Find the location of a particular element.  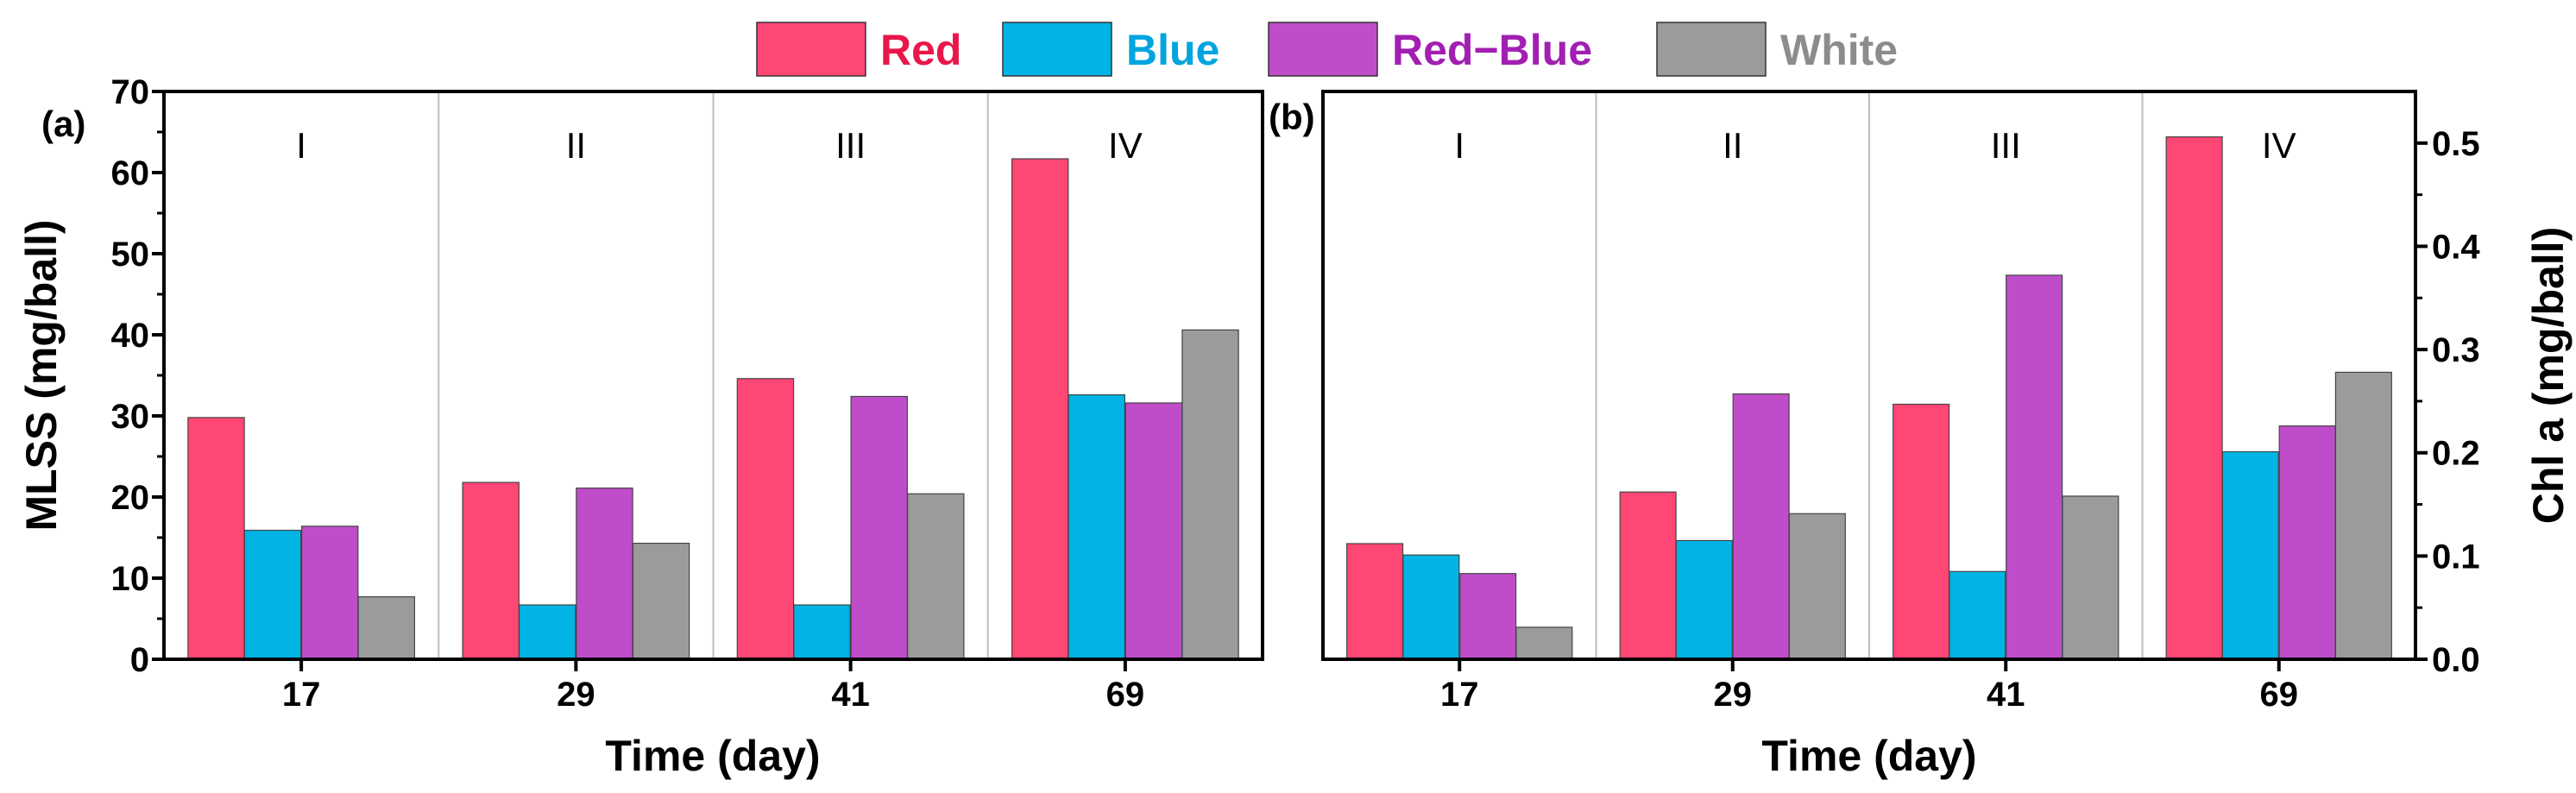

y-tick-label: 10 is located at coordinates (130, 579).